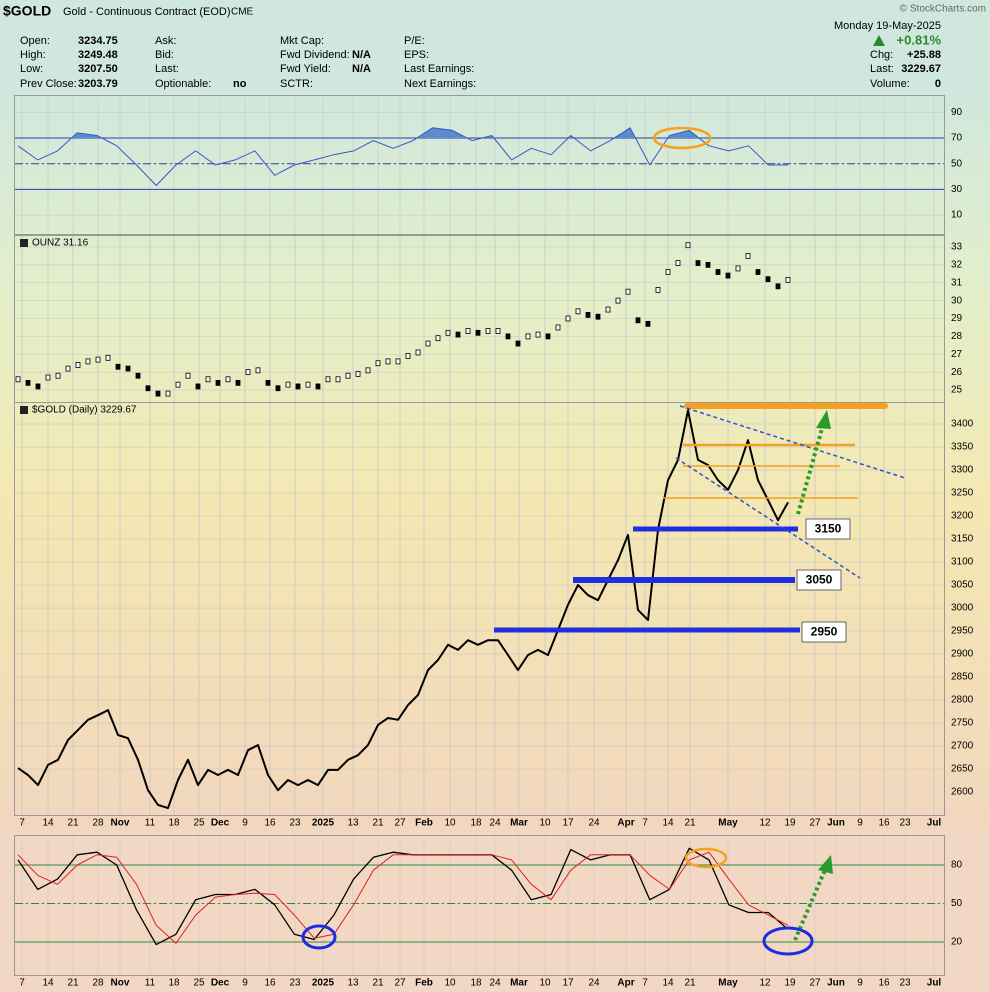  Describe the element at coordinates (164, 55) in the screenshot. I see `info-label: Bid:` at that location.